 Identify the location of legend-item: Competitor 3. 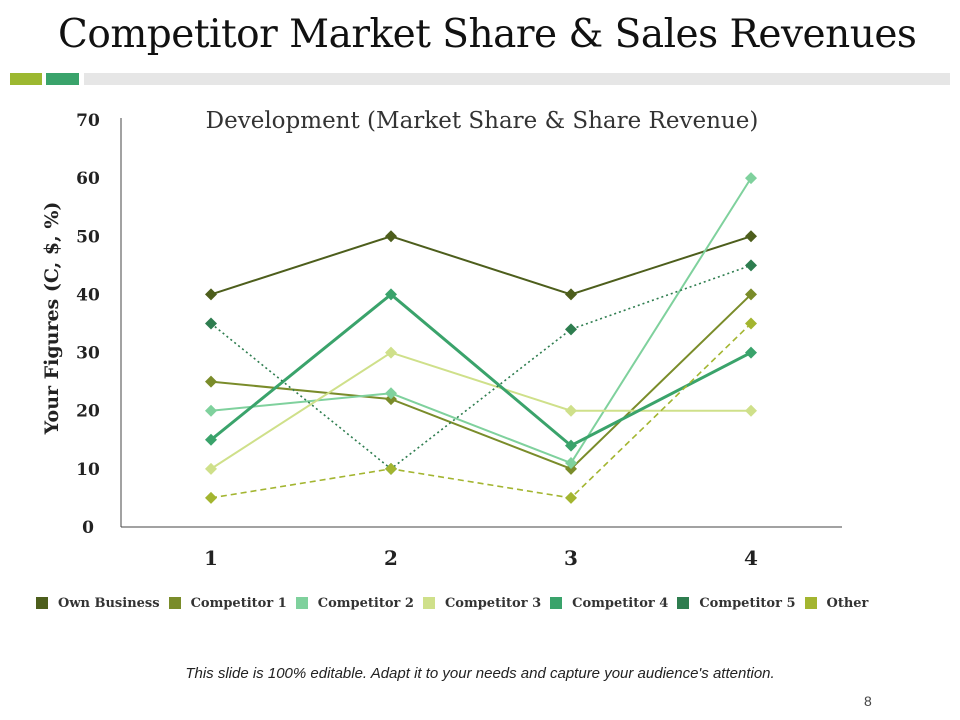
(482, 603).